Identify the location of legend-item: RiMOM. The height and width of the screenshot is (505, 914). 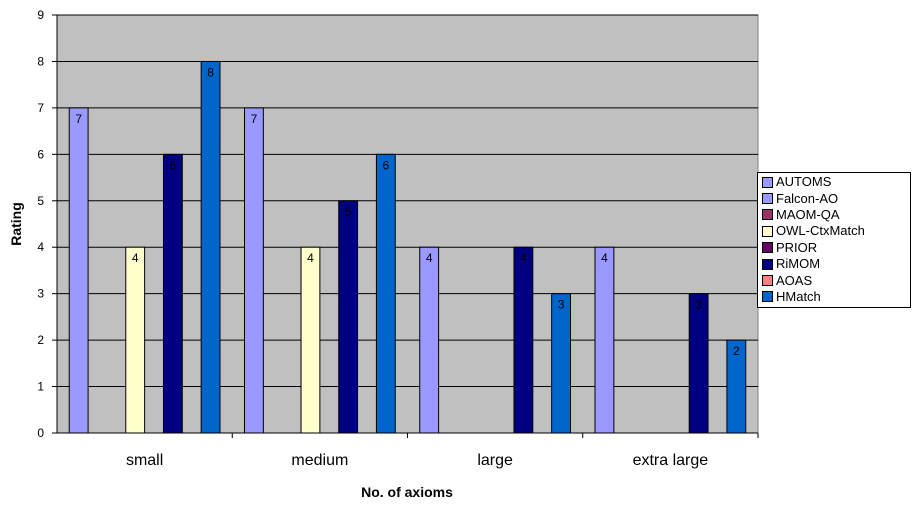
(834, 264).